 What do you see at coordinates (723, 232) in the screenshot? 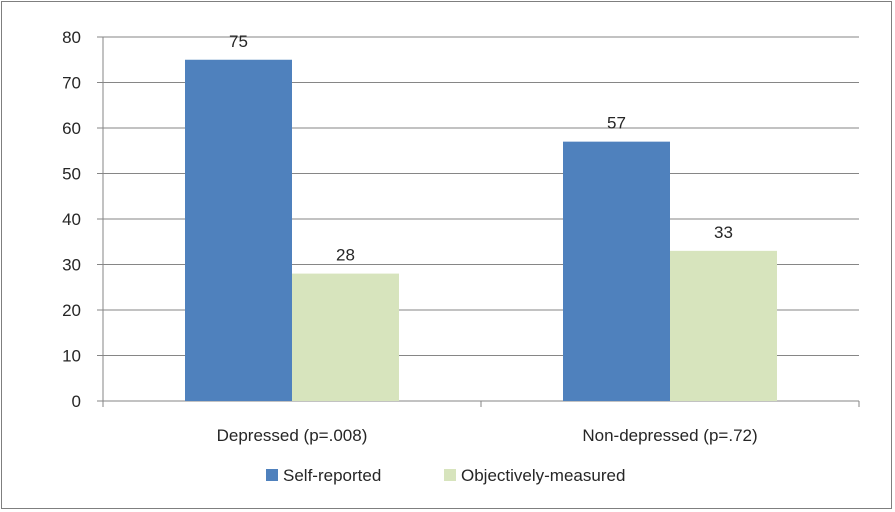
I see `data-label: 33` at bounding box center [723, 232].